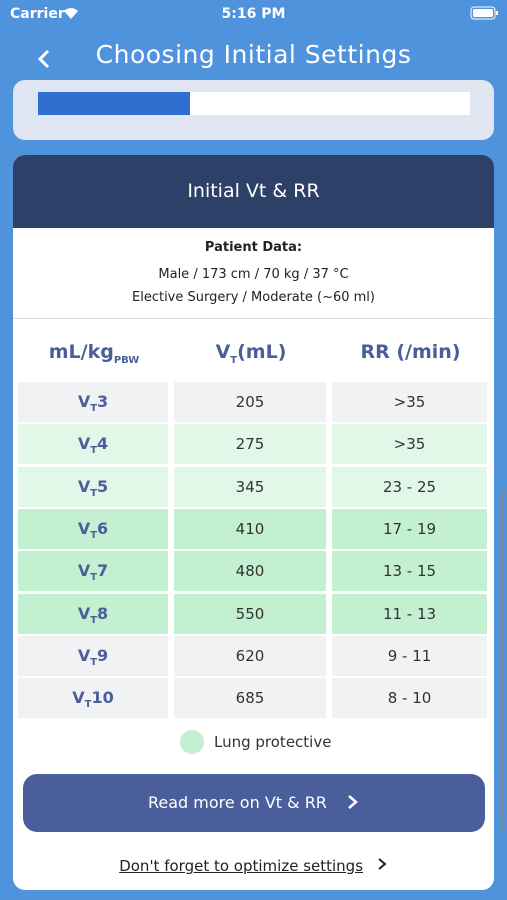 The height and width of the screenshot is (900, 507). I want to click on header-sub: PBW, so click(126, 360).